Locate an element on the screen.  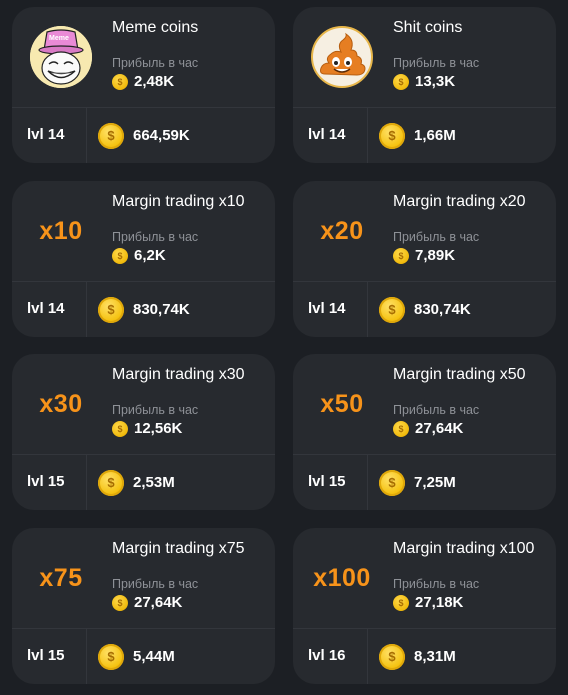
profit-value: 12,56K is located at coordinates (158, 428).